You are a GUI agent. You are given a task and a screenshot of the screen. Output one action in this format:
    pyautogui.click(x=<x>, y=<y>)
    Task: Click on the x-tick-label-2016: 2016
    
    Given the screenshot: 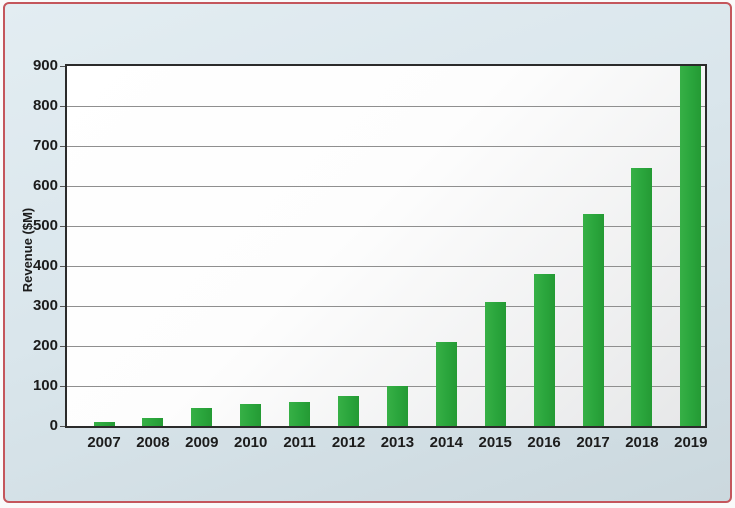 What is the action you would take?
    pyautogui.click(x=544, y=442)
    